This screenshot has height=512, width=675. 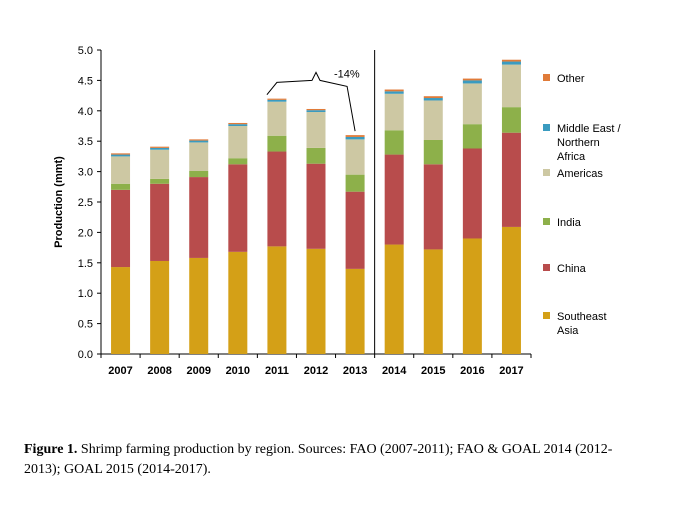 I want to click on bar-segment-2007-china, so click(x=121, y=228).